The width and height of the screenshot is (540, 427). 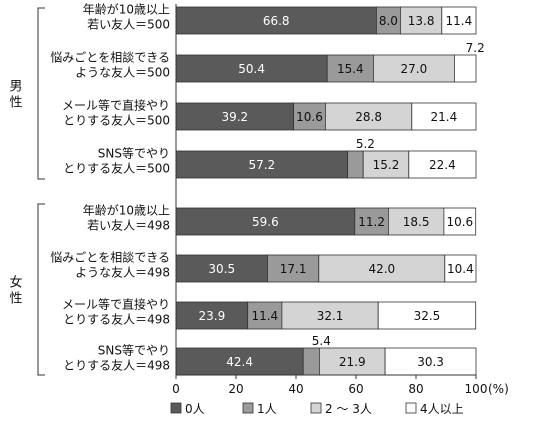 What do you see at coordinates (265, 222) in the screenshot?
I see `data-label: 59.6` at bounding box center [265, 222].